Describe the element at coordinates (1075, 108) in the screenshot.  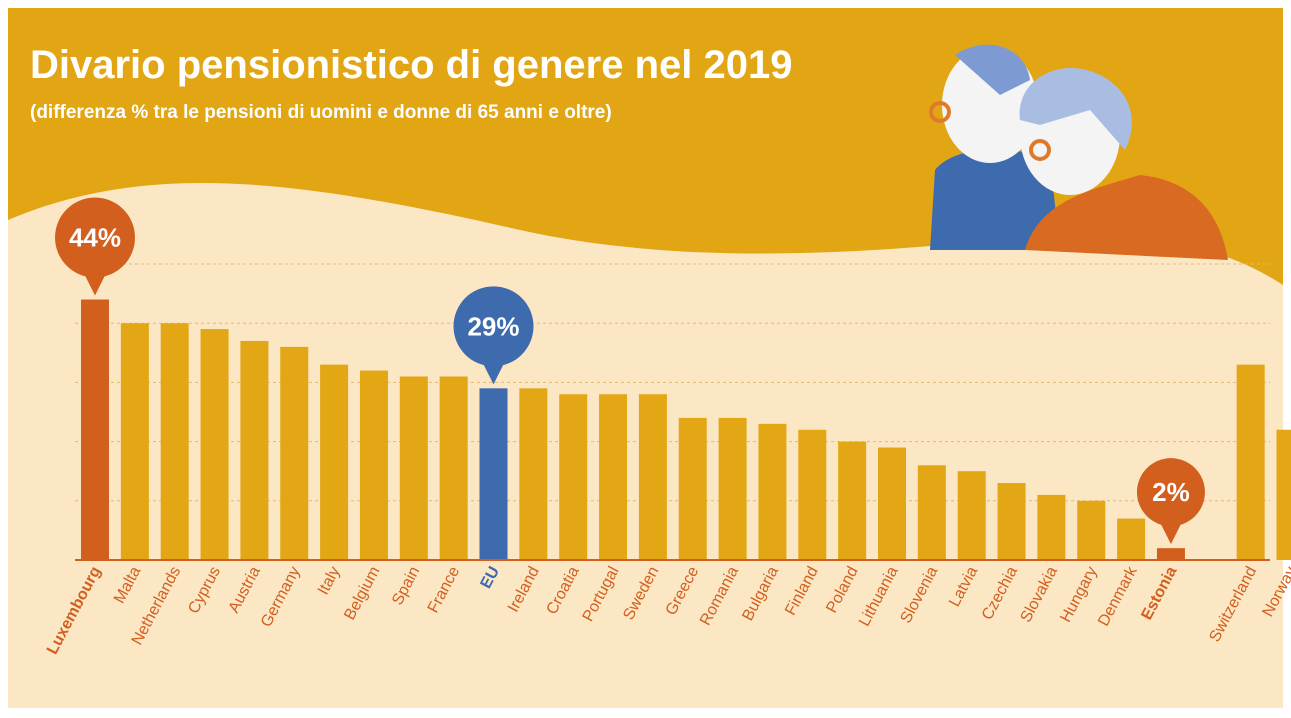
I see `woman-hair` at that location.